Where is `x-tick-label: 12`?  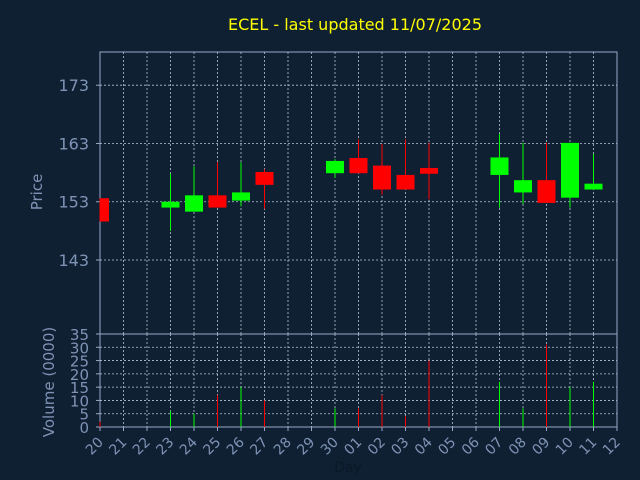
x-tick-label: 12 is located at coordinates (612, 447).